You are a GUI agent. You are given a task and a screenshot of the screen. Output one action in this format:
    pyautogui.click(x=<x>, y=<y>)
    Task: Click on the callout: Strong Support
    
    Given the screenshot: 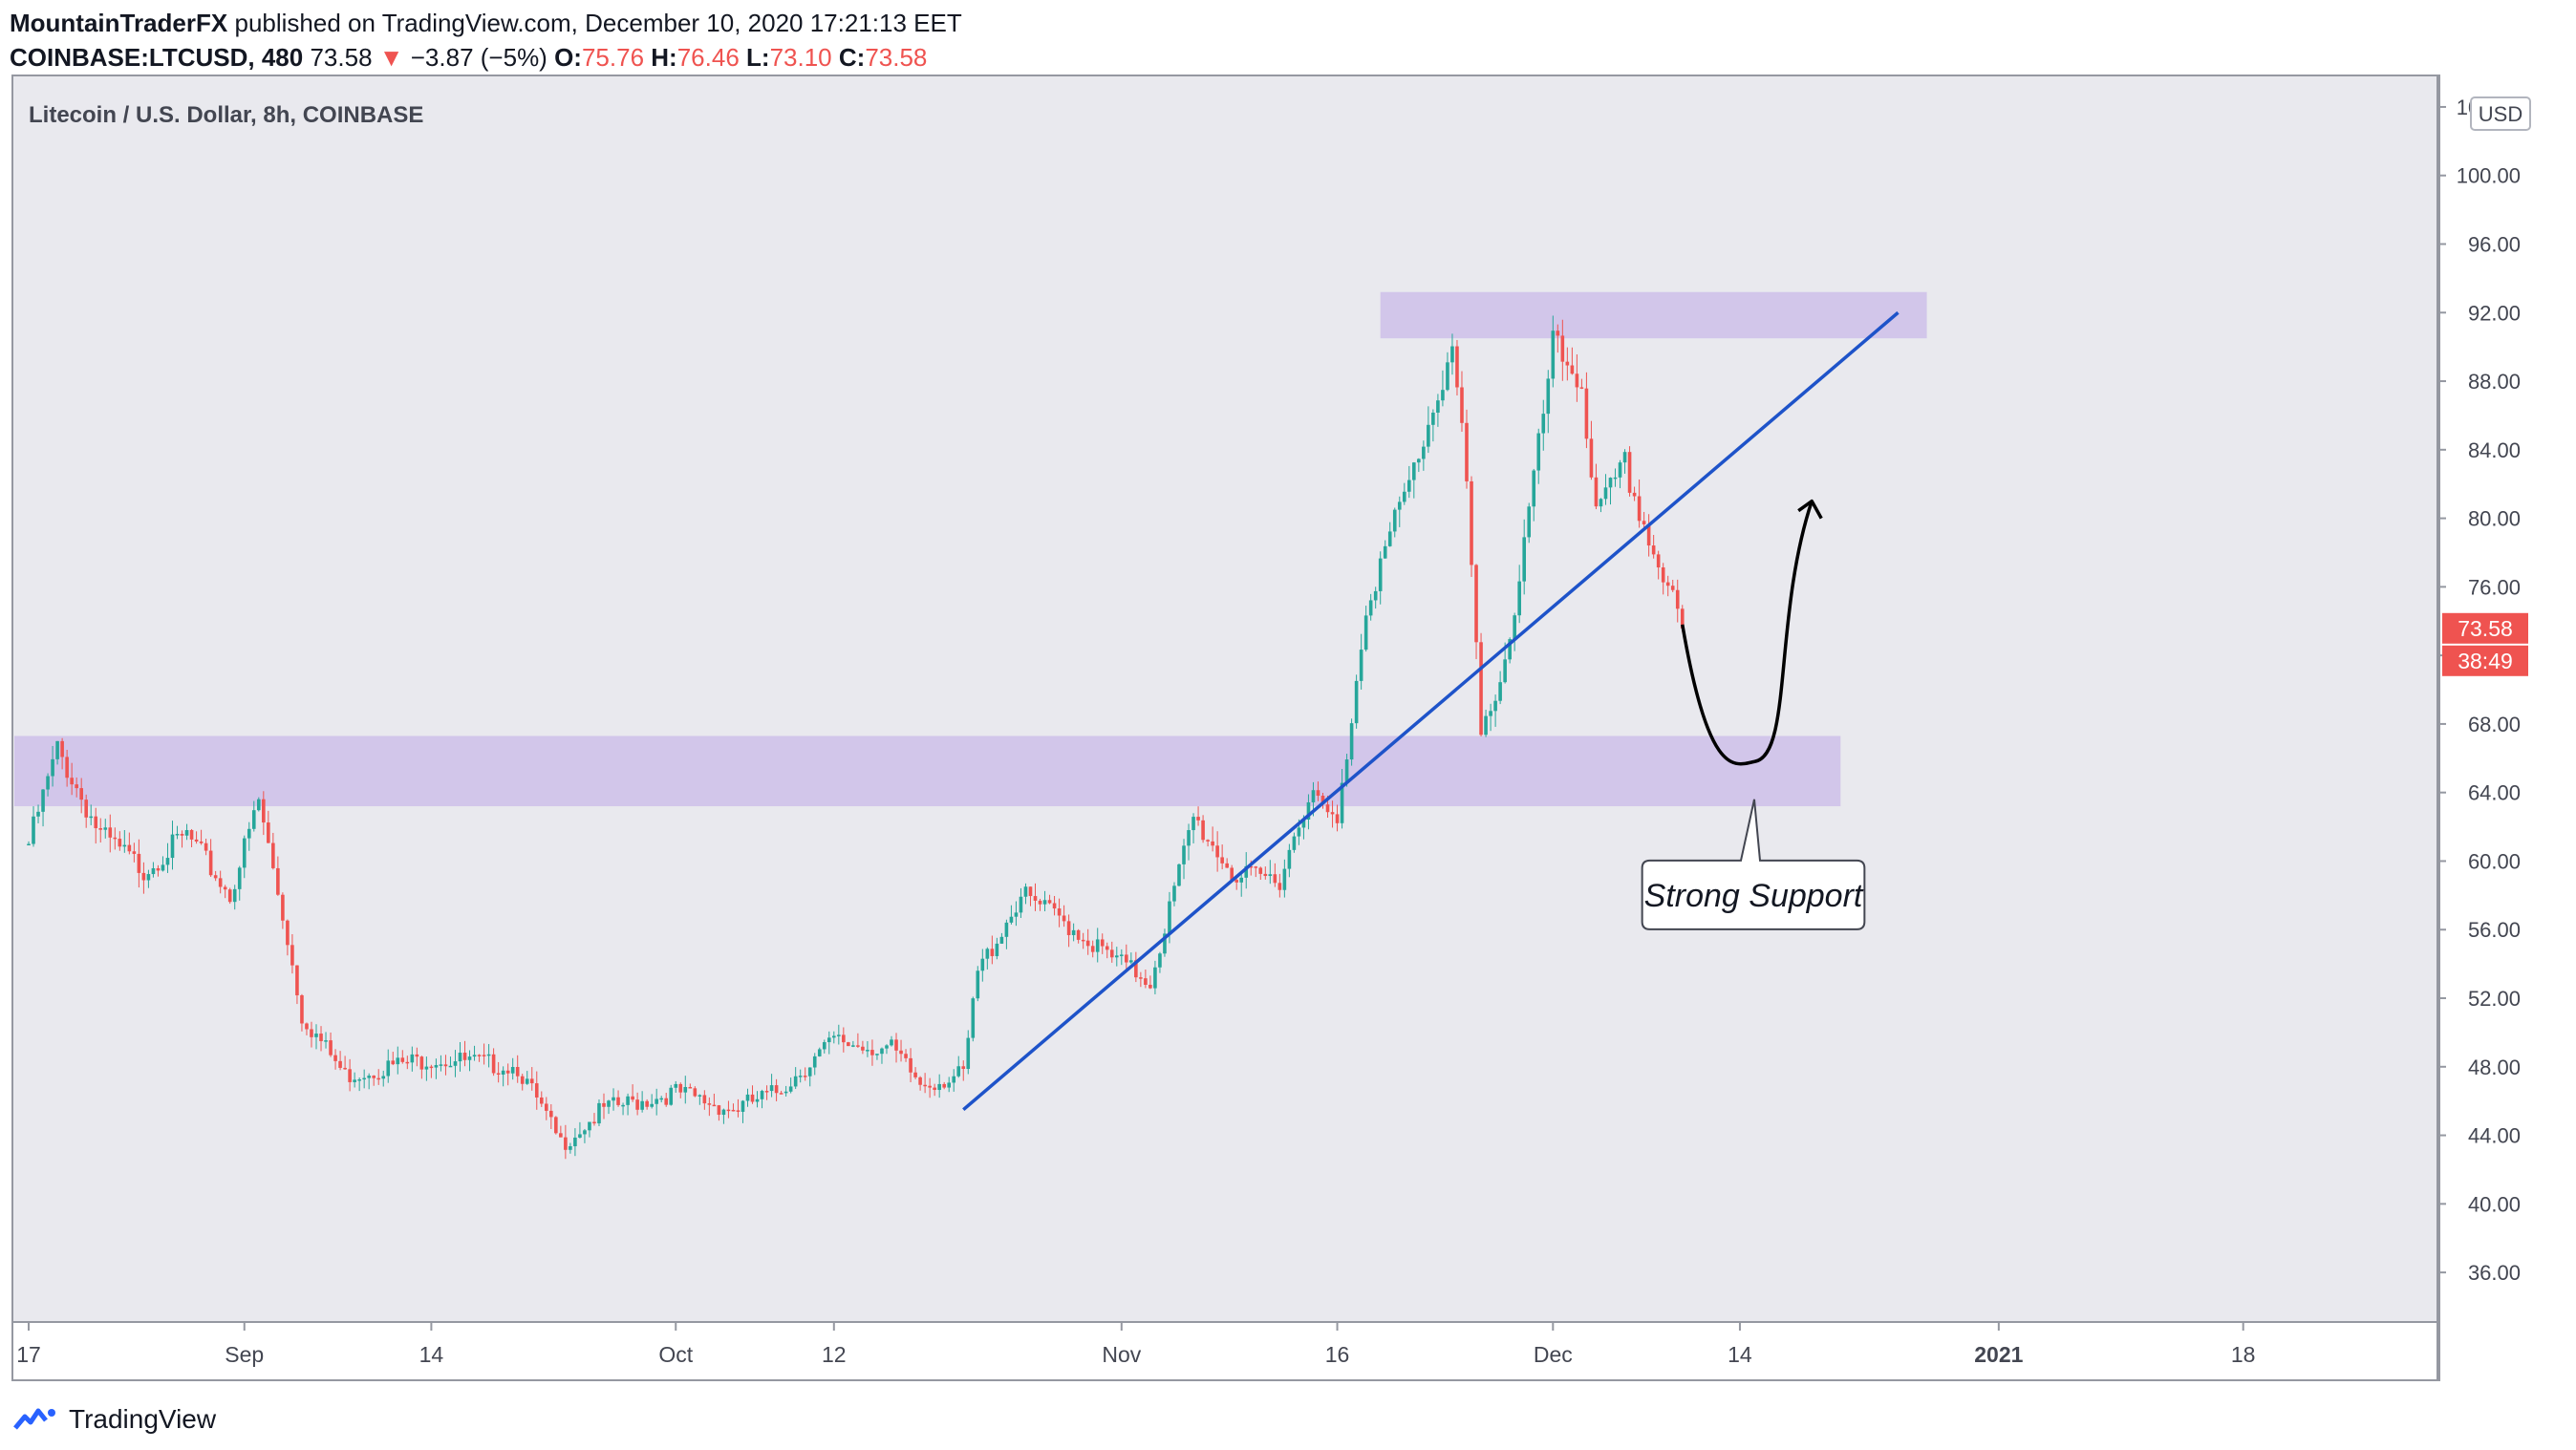 What is the action you would take?
    pyautogui.click(x=1753, y=864)
    